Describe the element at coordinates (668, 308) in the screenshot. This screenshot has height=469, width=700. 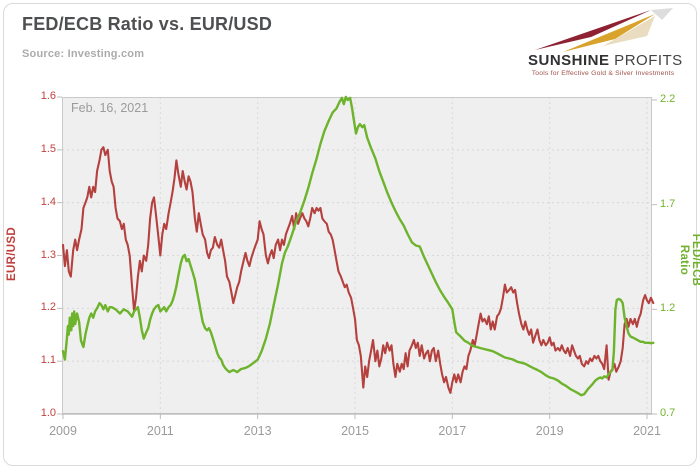
I see `right-axis-tick-label: 1.2` at that location.